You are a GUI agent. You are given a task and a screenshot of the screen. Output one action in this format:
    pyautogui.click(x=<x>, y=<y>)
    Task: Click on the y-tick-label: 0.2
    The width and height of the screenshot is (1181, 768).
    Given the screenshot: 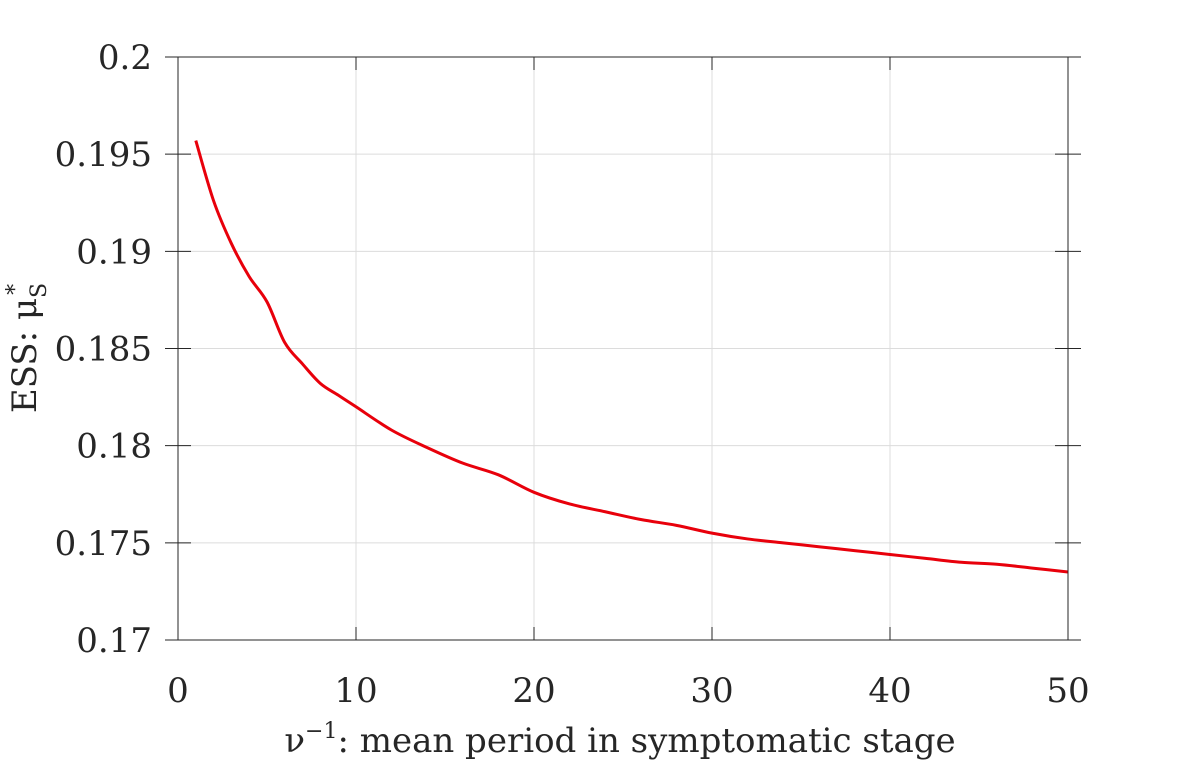 What is the action you would take?
    pyautogui.click(x=125, y=58)
    